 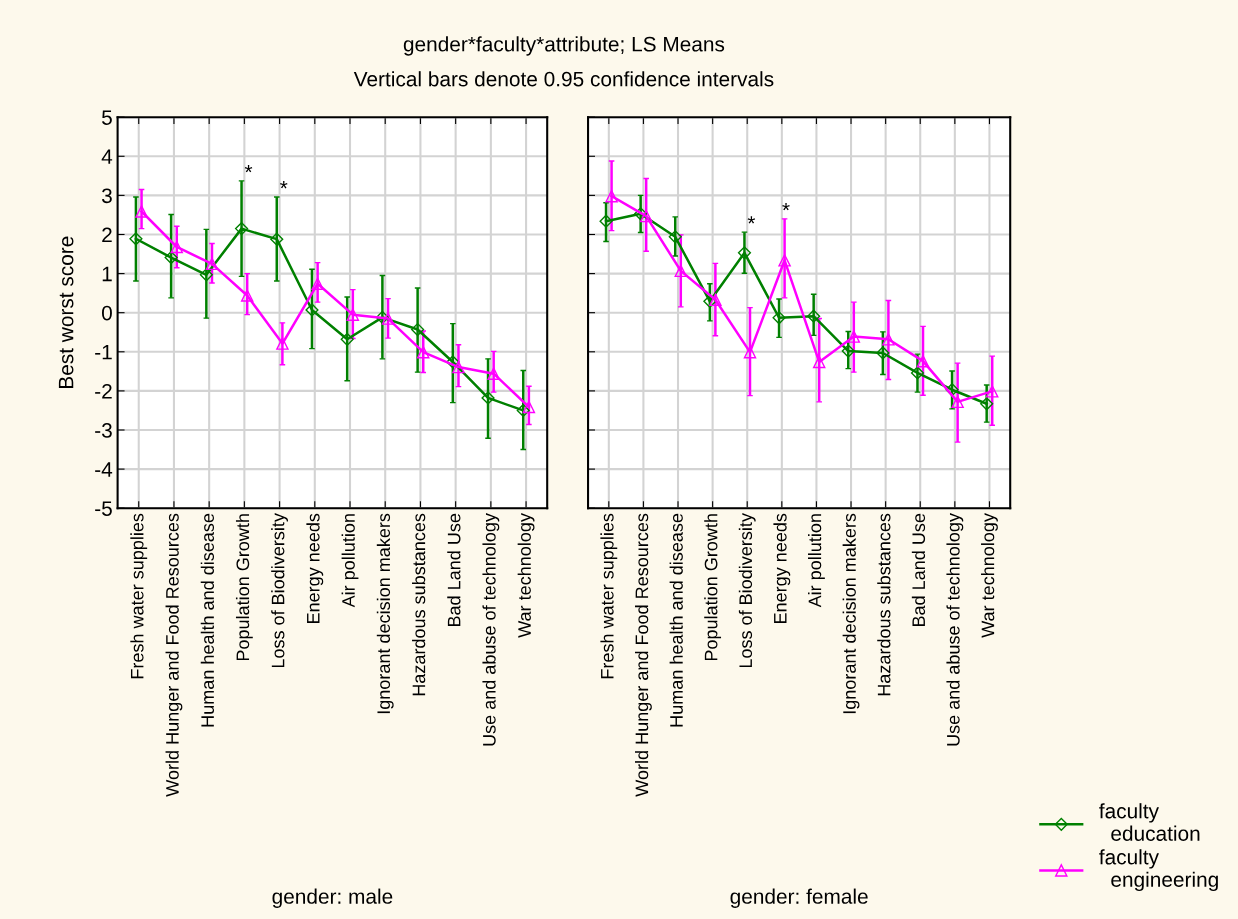 I want to click on y-tick-label: 1, so click(x=107, y=274).